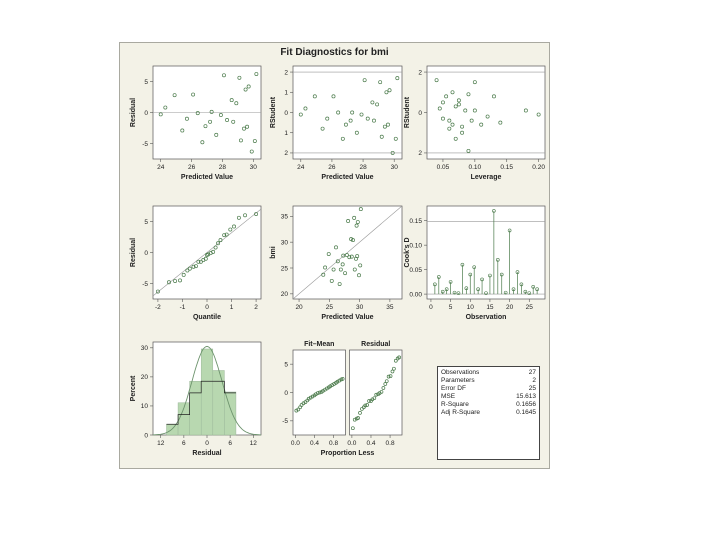  What do you see at coordinates (471, 307) in the screenshot?
I see `cooks_d-x-tick-label: 10` at bounding box center [471, 307].